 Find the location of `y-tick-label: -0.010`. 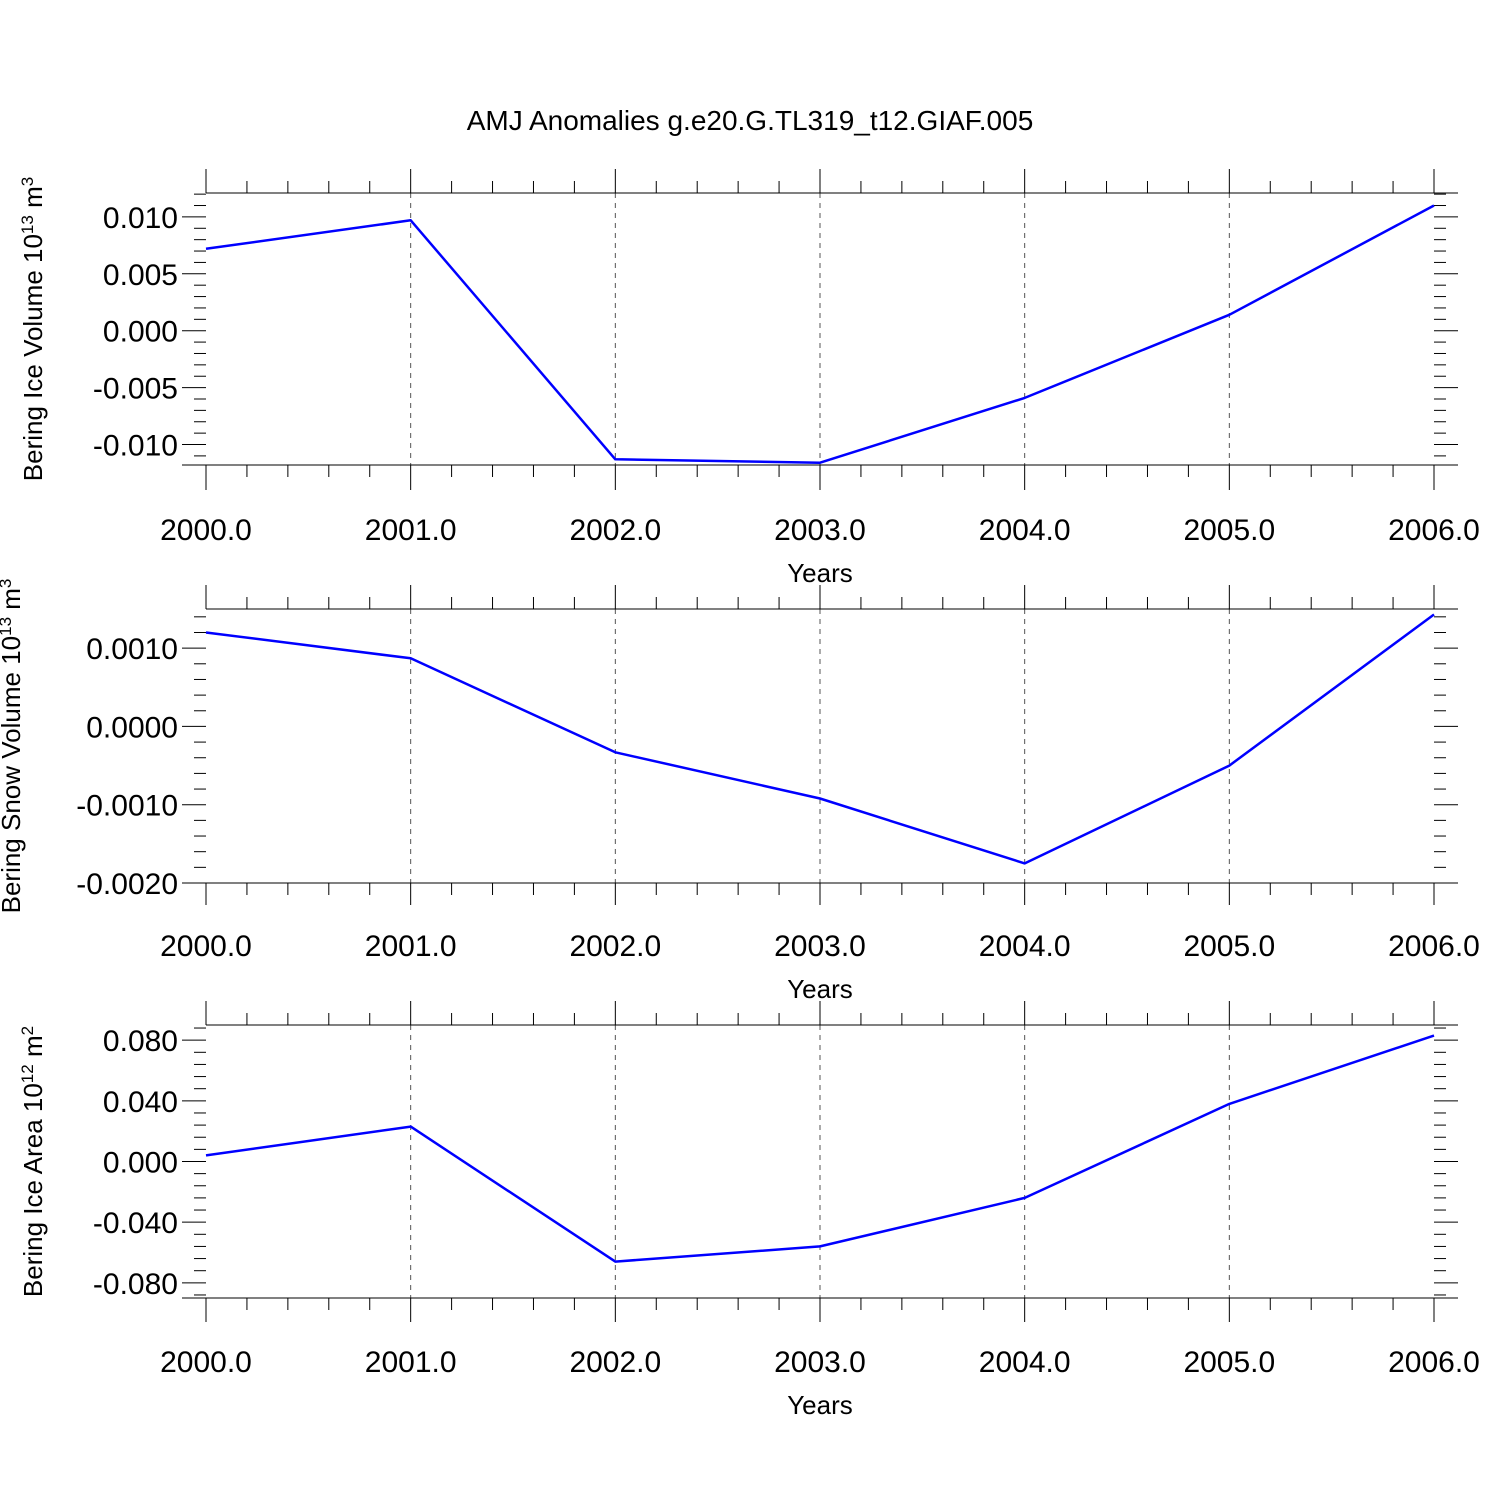

y-tick-label: -0.010 is located at coordinates (135, 446).